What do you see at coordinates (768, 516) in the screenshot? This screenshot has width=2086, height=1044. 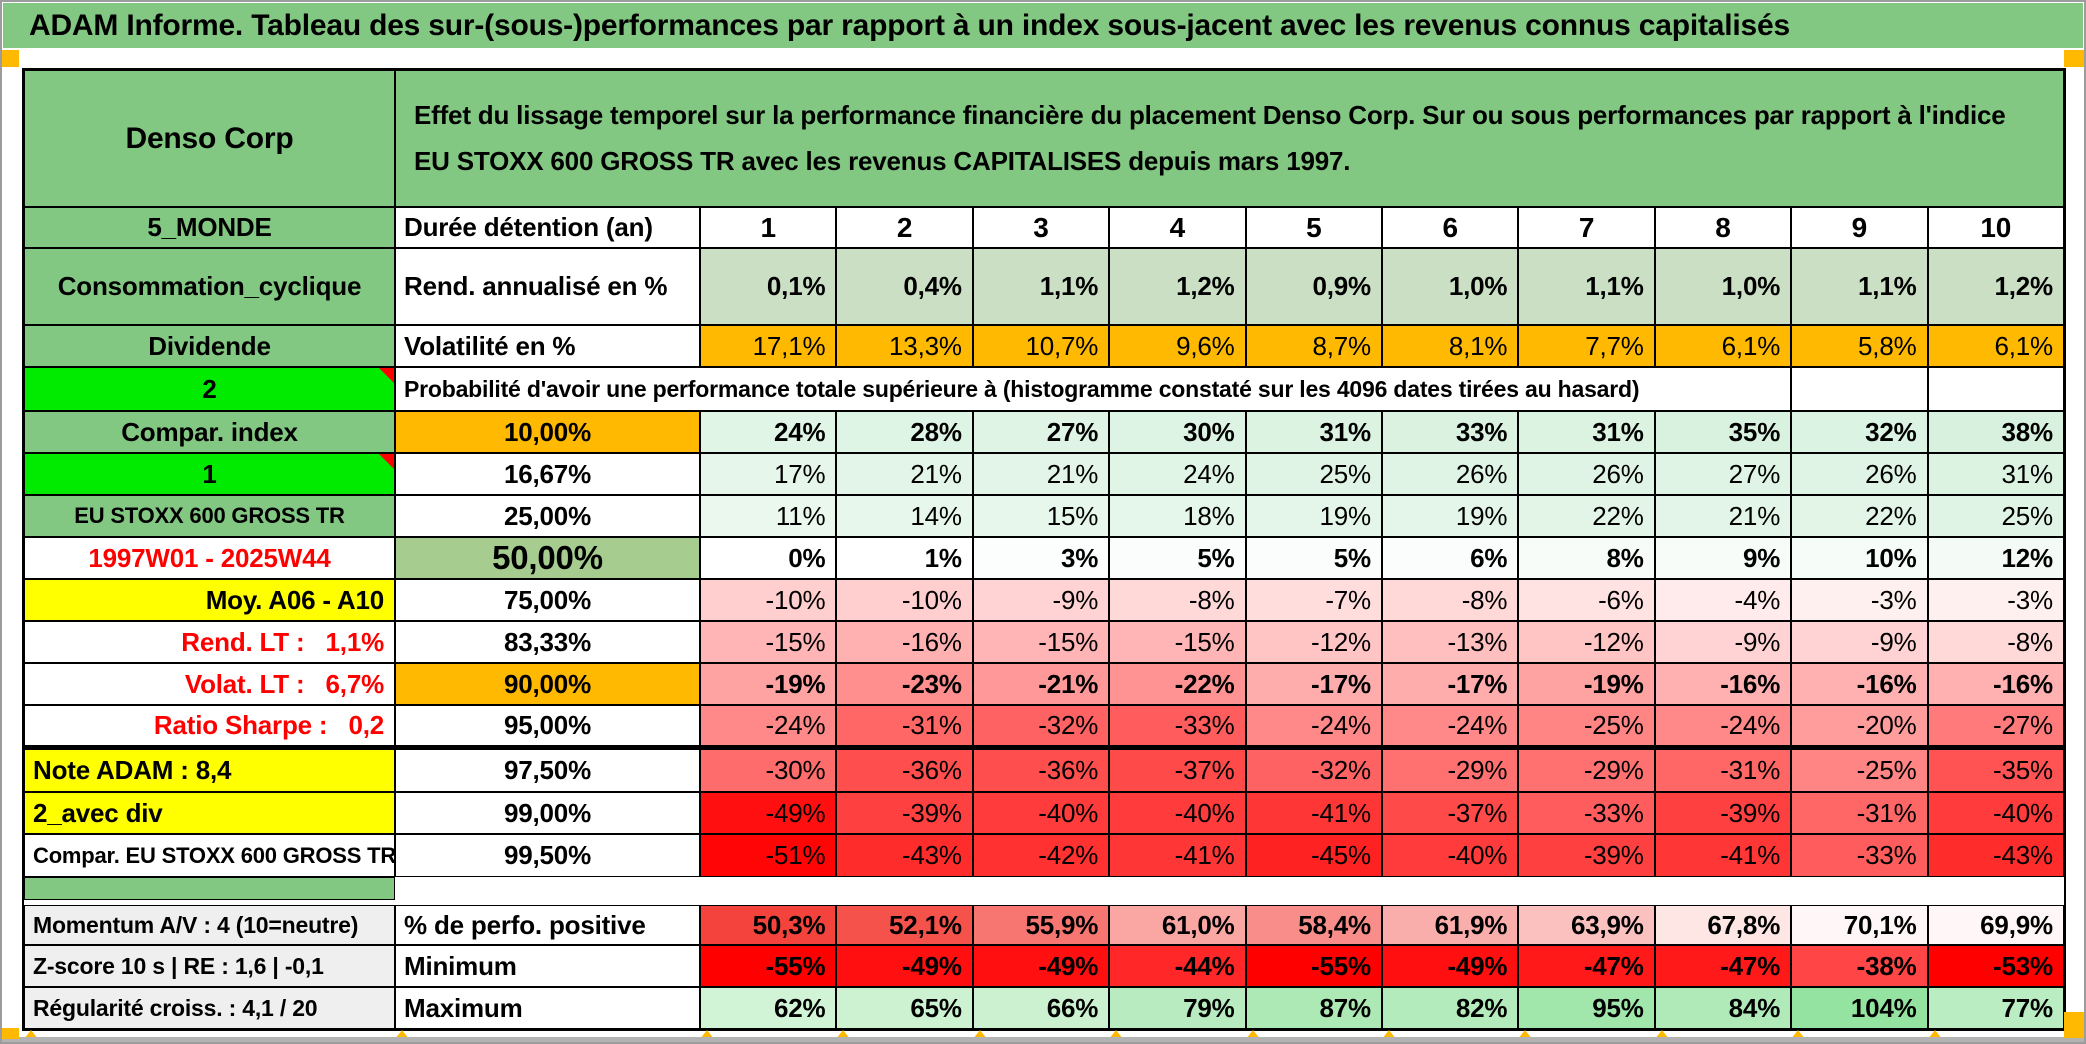 I see `table-cell: 11%` at bounding box center [768, 516].